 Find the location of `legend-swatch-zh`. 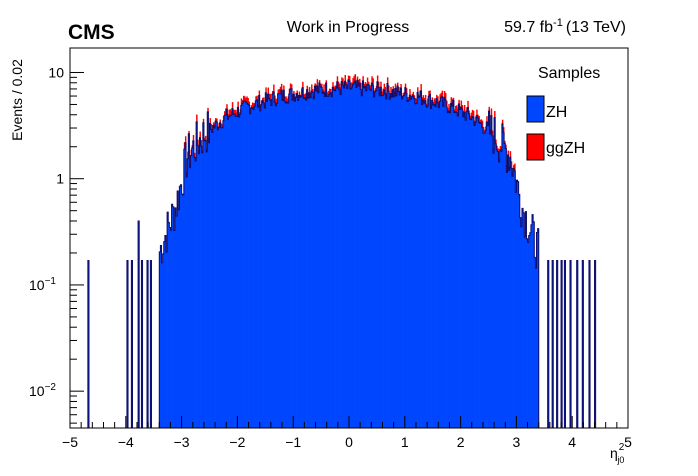

legend-swatch-zh is located at coordinates (535, 109).